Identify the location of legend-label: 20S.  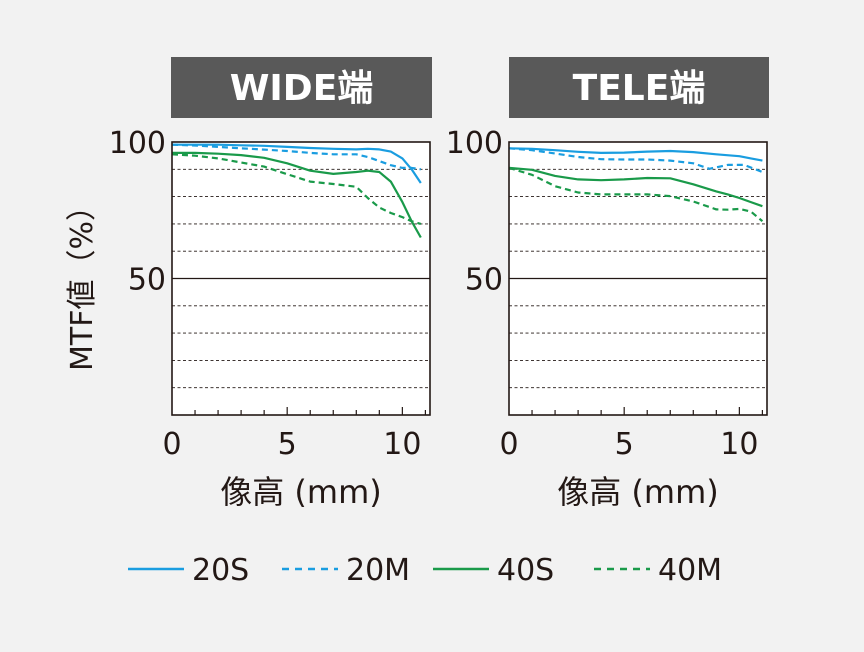
(220, 570).